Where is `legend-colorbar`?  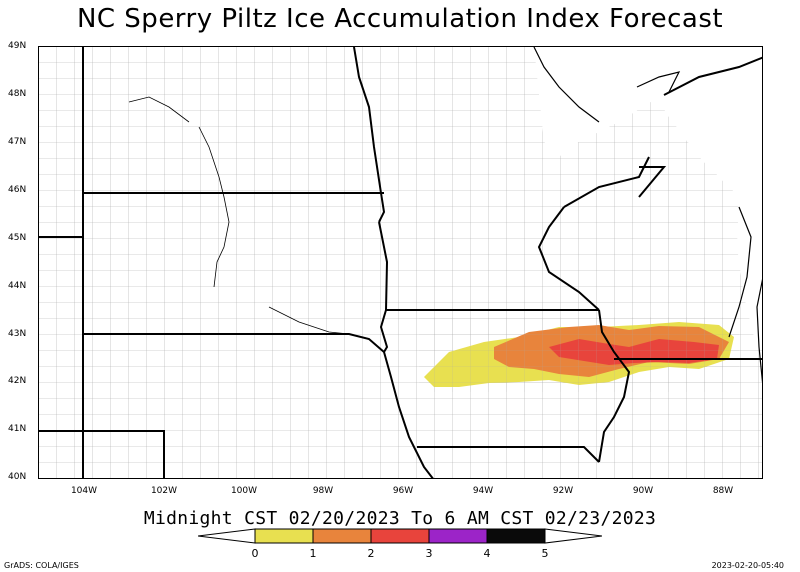
legend-colorbar is located at coordinates (400, 536).